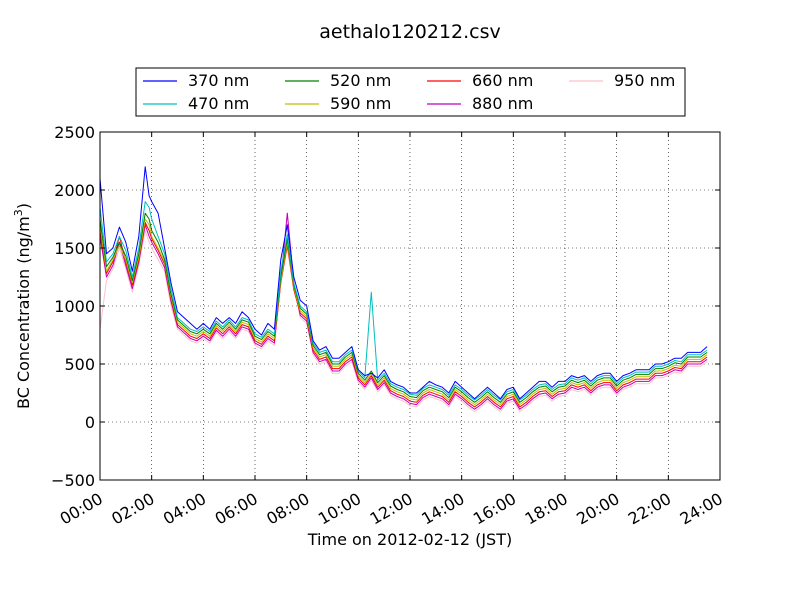 The height and width of the screenshot is (600, 800). I want to click on y-tick-label: 500, so click(79, 364).